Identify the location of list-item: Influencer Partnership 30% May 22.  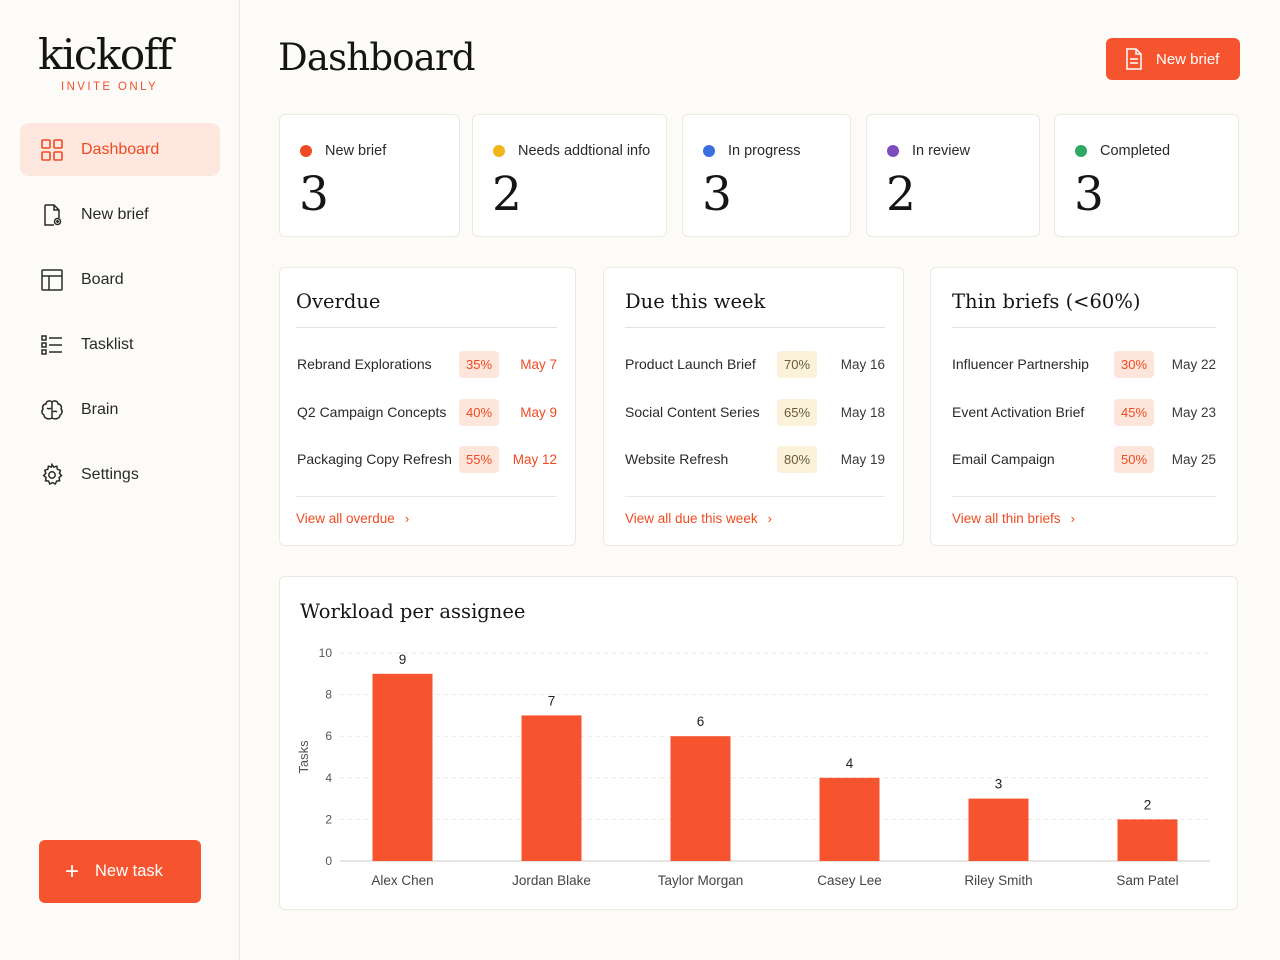
(1084, 364).